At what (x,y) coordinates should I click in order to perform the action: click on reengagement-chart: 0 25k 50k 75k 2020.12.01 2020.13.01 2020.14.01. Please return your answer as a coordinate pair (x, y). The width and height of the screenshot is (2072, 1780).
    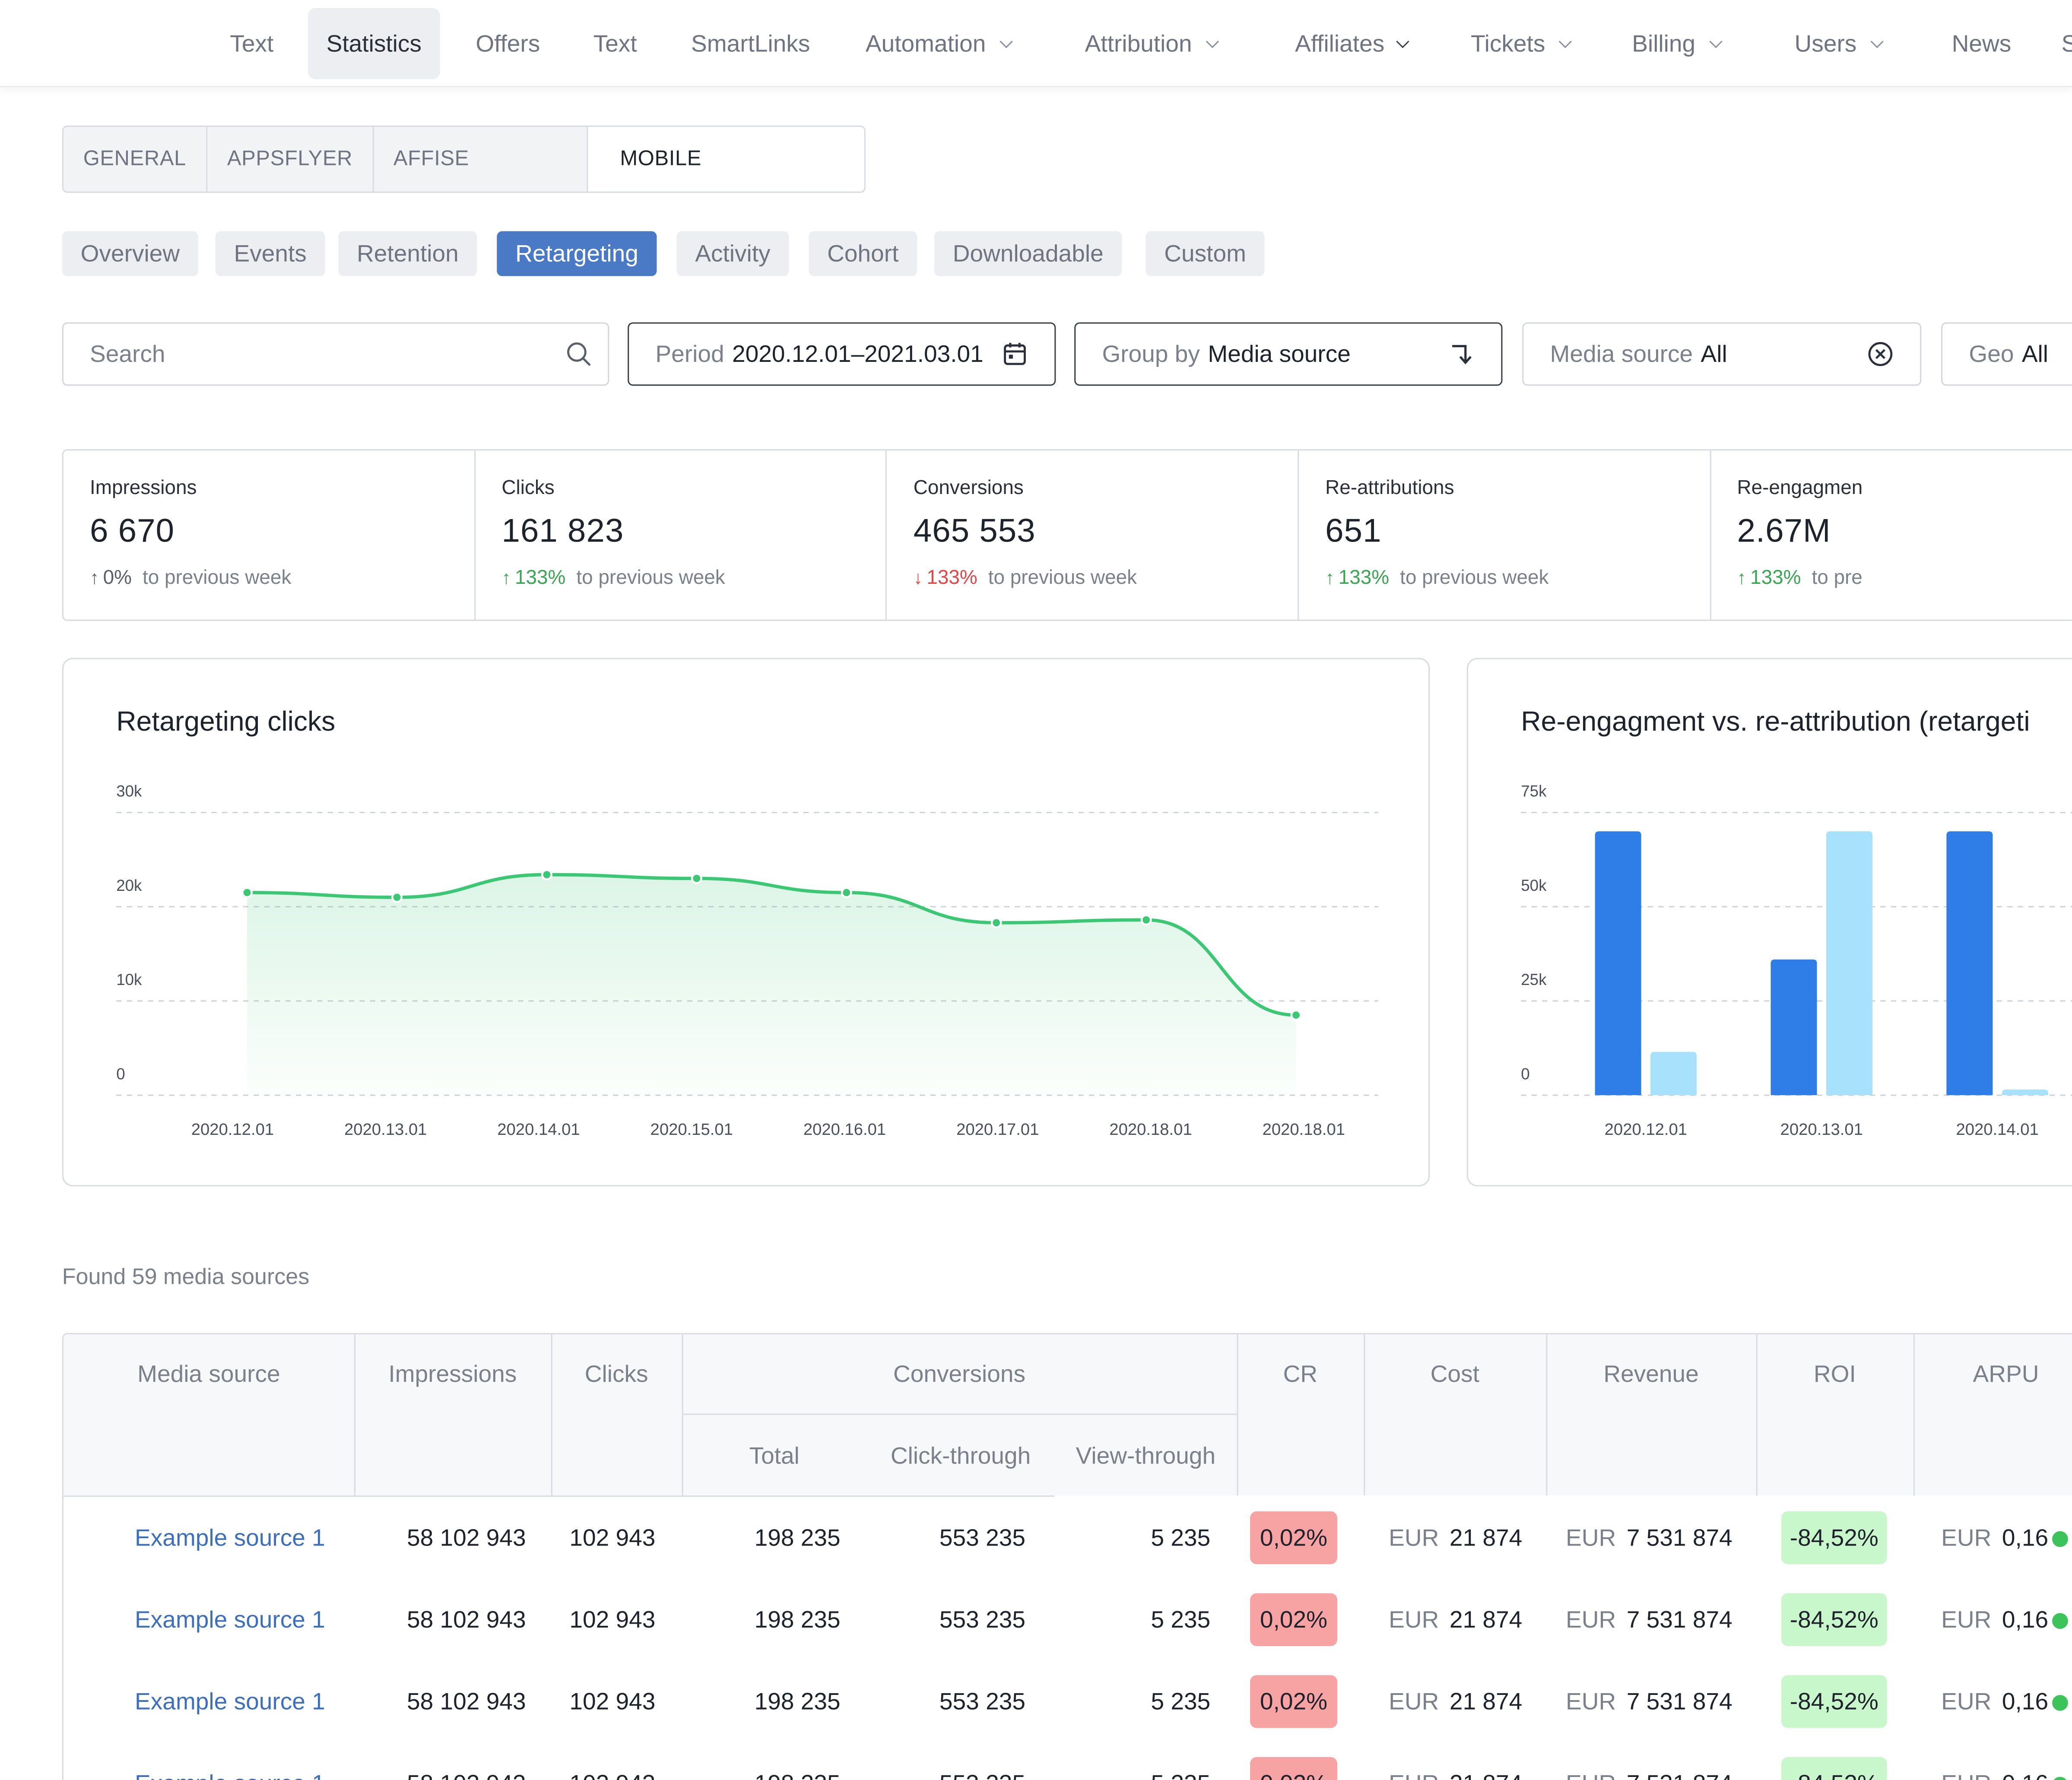
    Looking at the image, I should click on (1796, 960).